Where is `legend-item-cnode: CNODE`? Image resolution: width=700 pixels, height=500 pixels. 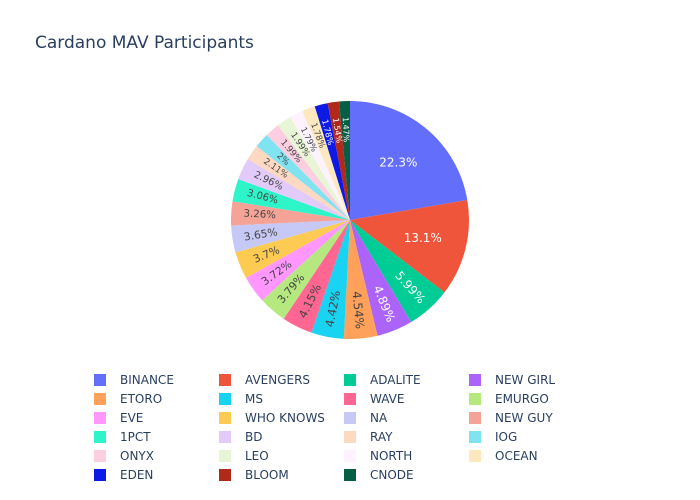
legend-item-cnode: CNODE is located at coordinates (402, 474).